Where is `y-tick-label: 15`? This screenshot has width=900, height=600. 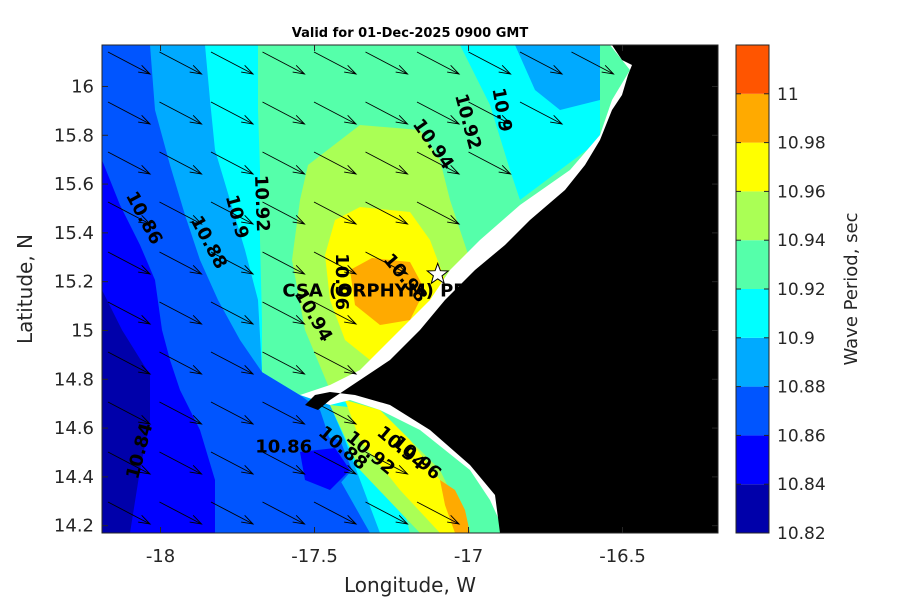
y-tick-label: 15 is located at coordinates (82, 330).